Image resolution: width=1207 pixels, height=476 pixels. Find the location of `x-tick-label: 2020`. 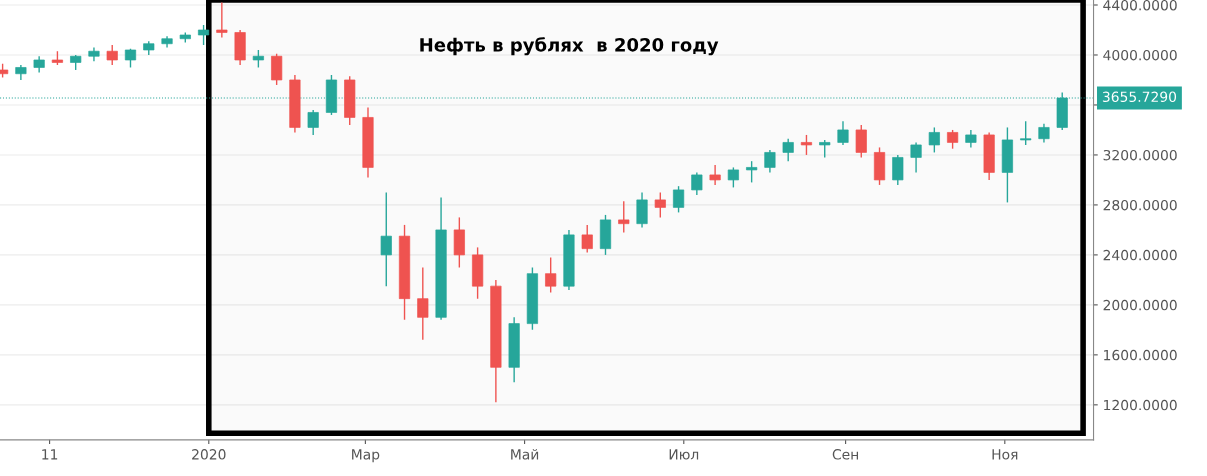

x-tick-label: 2020 is located at coordinates (209, 454).